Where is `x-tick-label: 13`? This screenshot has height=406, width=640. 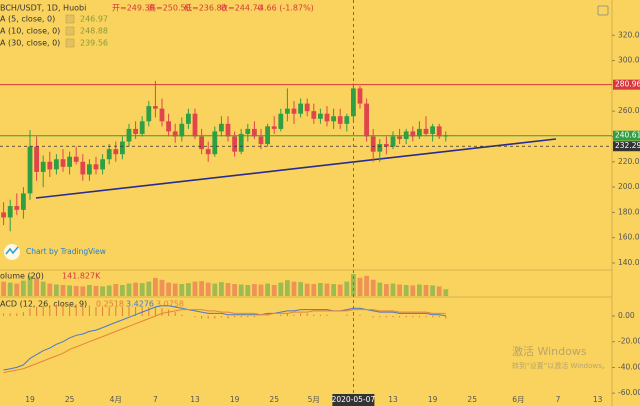
x-tick-label: 13 is located at coordinates (393, 399).